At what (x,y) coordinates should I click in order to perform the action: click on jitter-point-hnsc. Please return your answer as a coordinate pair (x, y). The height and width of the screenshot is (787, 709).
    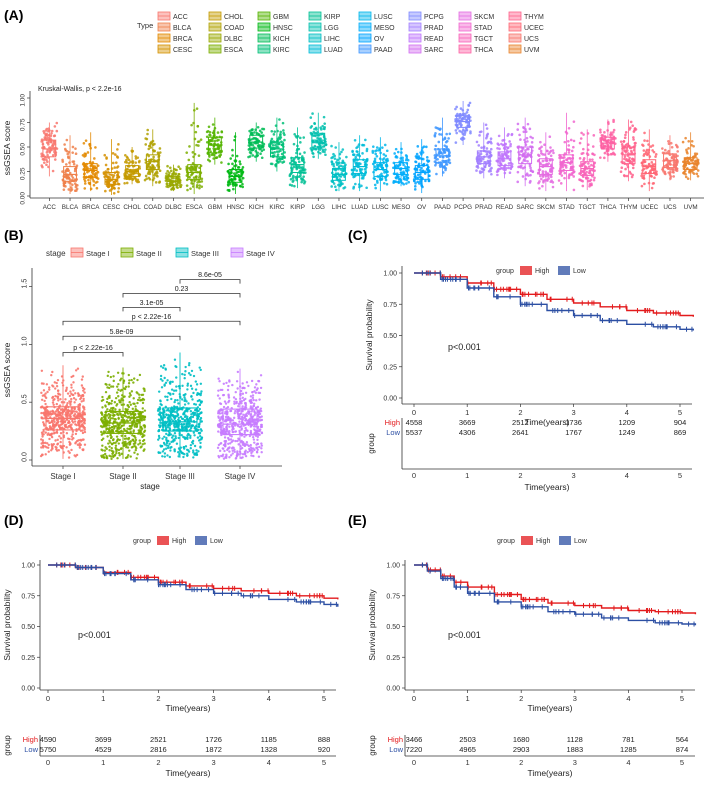
    Looking at the image, I should click on (234, 173).